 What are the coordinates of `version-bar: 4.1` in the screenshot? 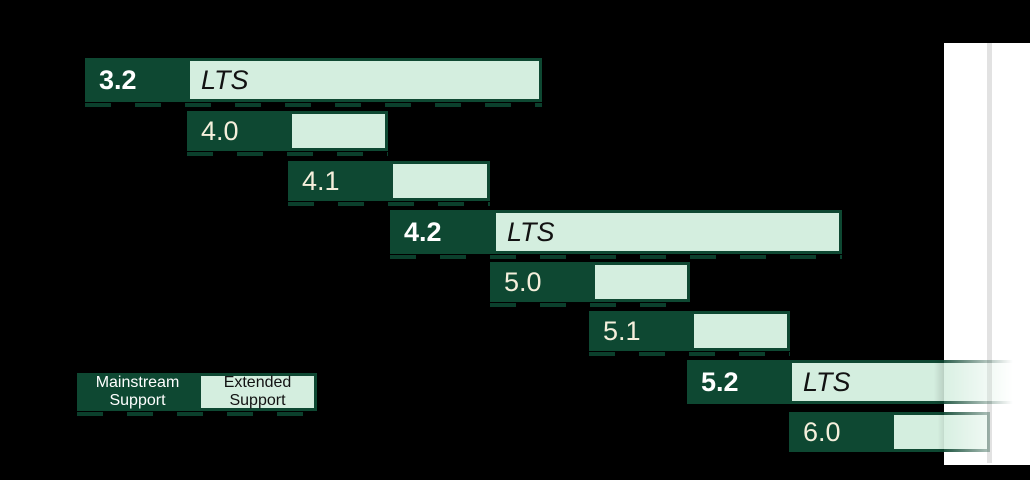 It's located at (389, 183).